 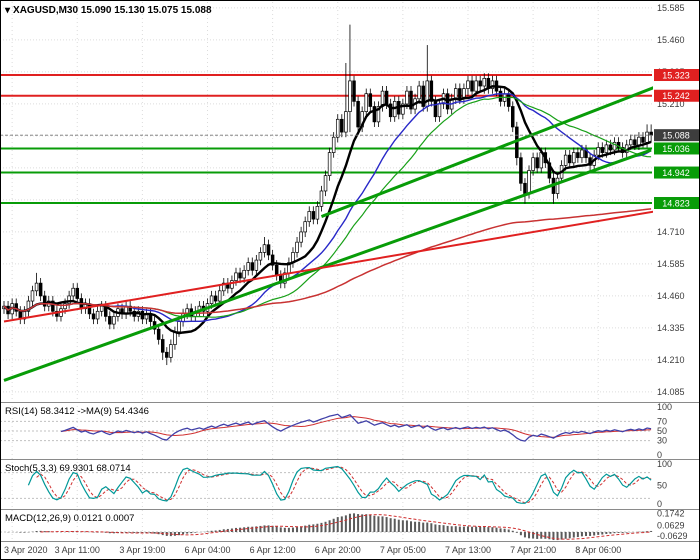 I want to click on time-tick-label: 6 Apr 12:00, so click(x=273, y=550).